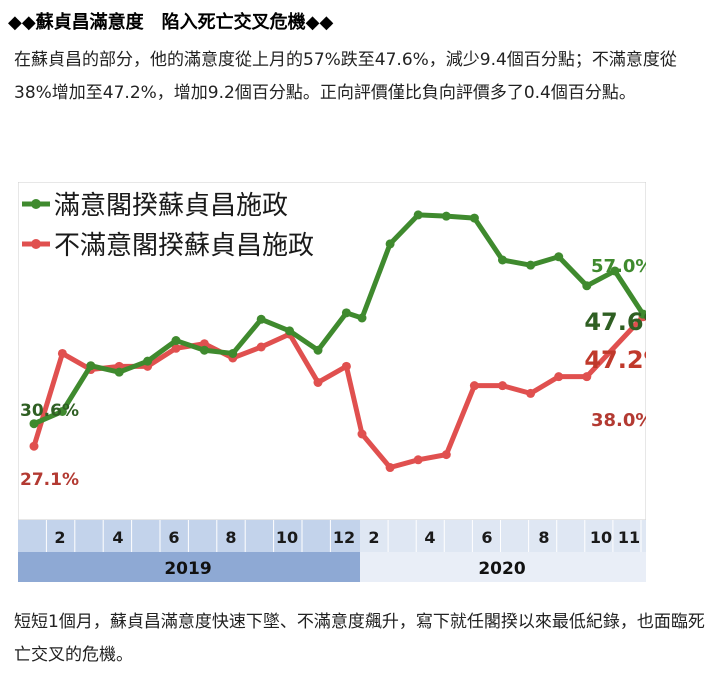 This screenshot has width=720, height=681. Describe the element at coordinates (49, 411) in the screenshot. I see `label-satisfied-first: 30.6%` at that location.